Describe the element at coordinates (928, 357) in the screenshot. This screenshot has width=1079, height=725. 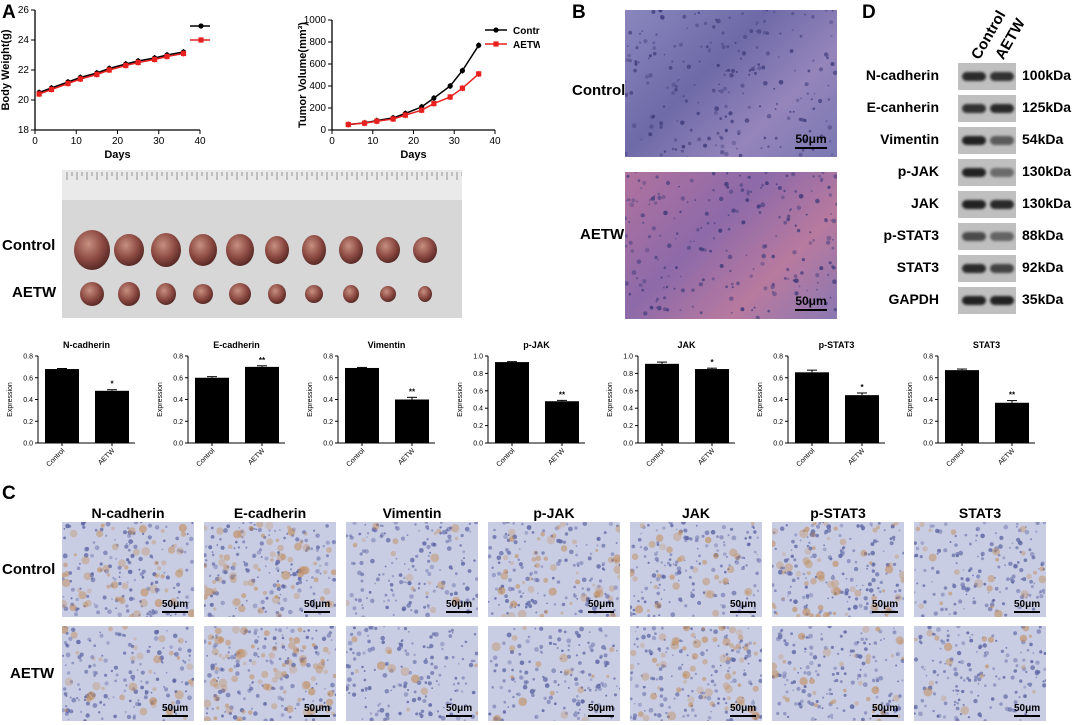
I see `y-tick-label: 0.8` at that location.